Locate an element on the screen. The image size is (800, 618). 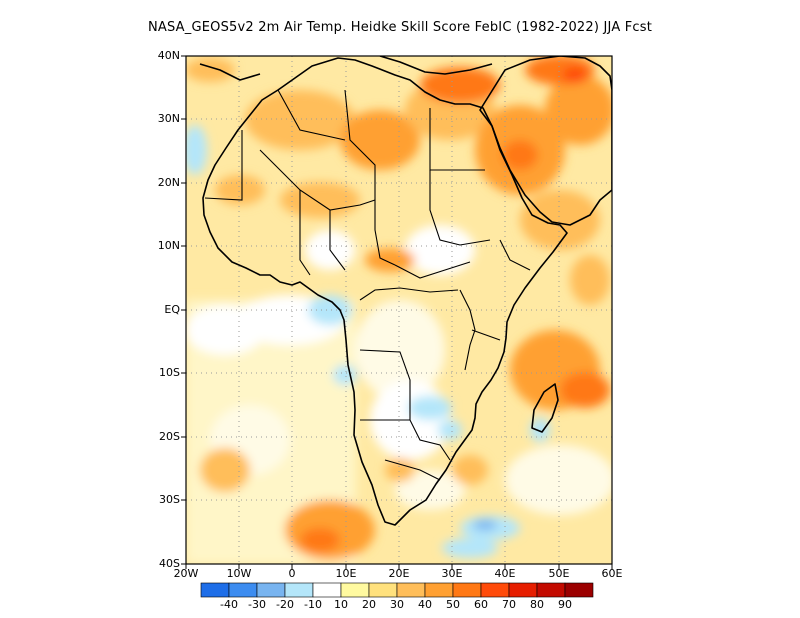
colorbar-label: 90 is located at coordinates (565, 604).